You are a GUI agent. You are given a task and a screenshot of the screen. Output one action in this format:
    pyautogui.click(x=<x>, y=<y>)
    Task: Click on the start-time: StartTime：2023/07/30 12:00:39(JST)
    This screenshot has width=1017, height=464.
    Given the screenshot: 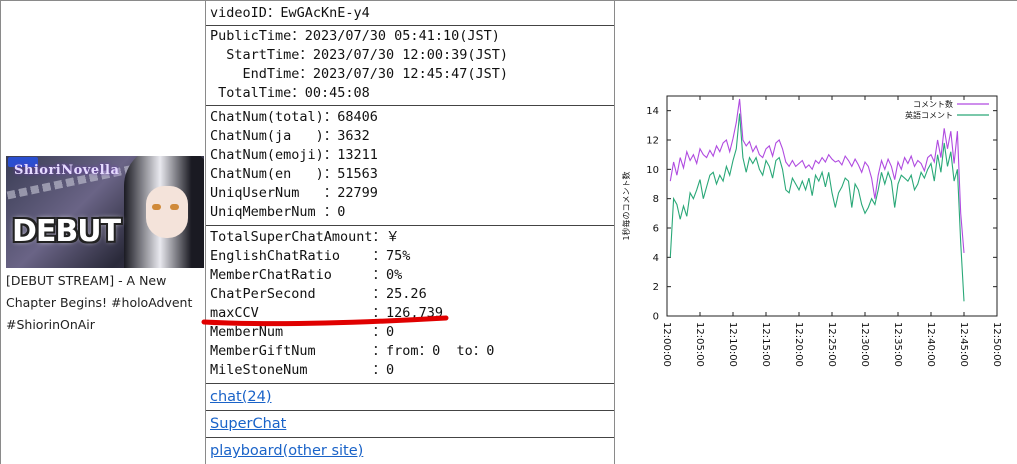 What is the action you would take?
    pyautogui.click(x=359, y=55)
    